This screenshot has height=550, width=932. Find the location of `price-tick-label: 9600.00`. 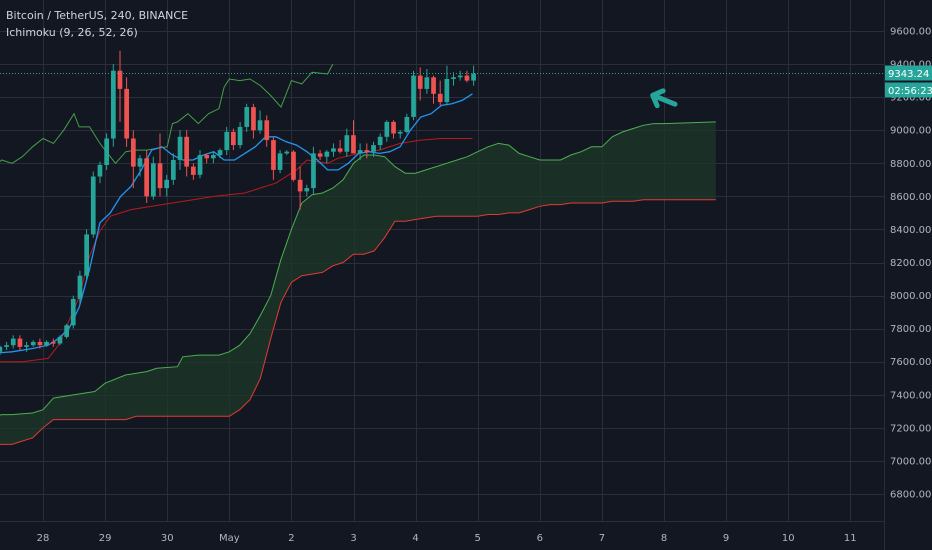

price-tick-label: 9600.00 is located at coordinates (910, 32).